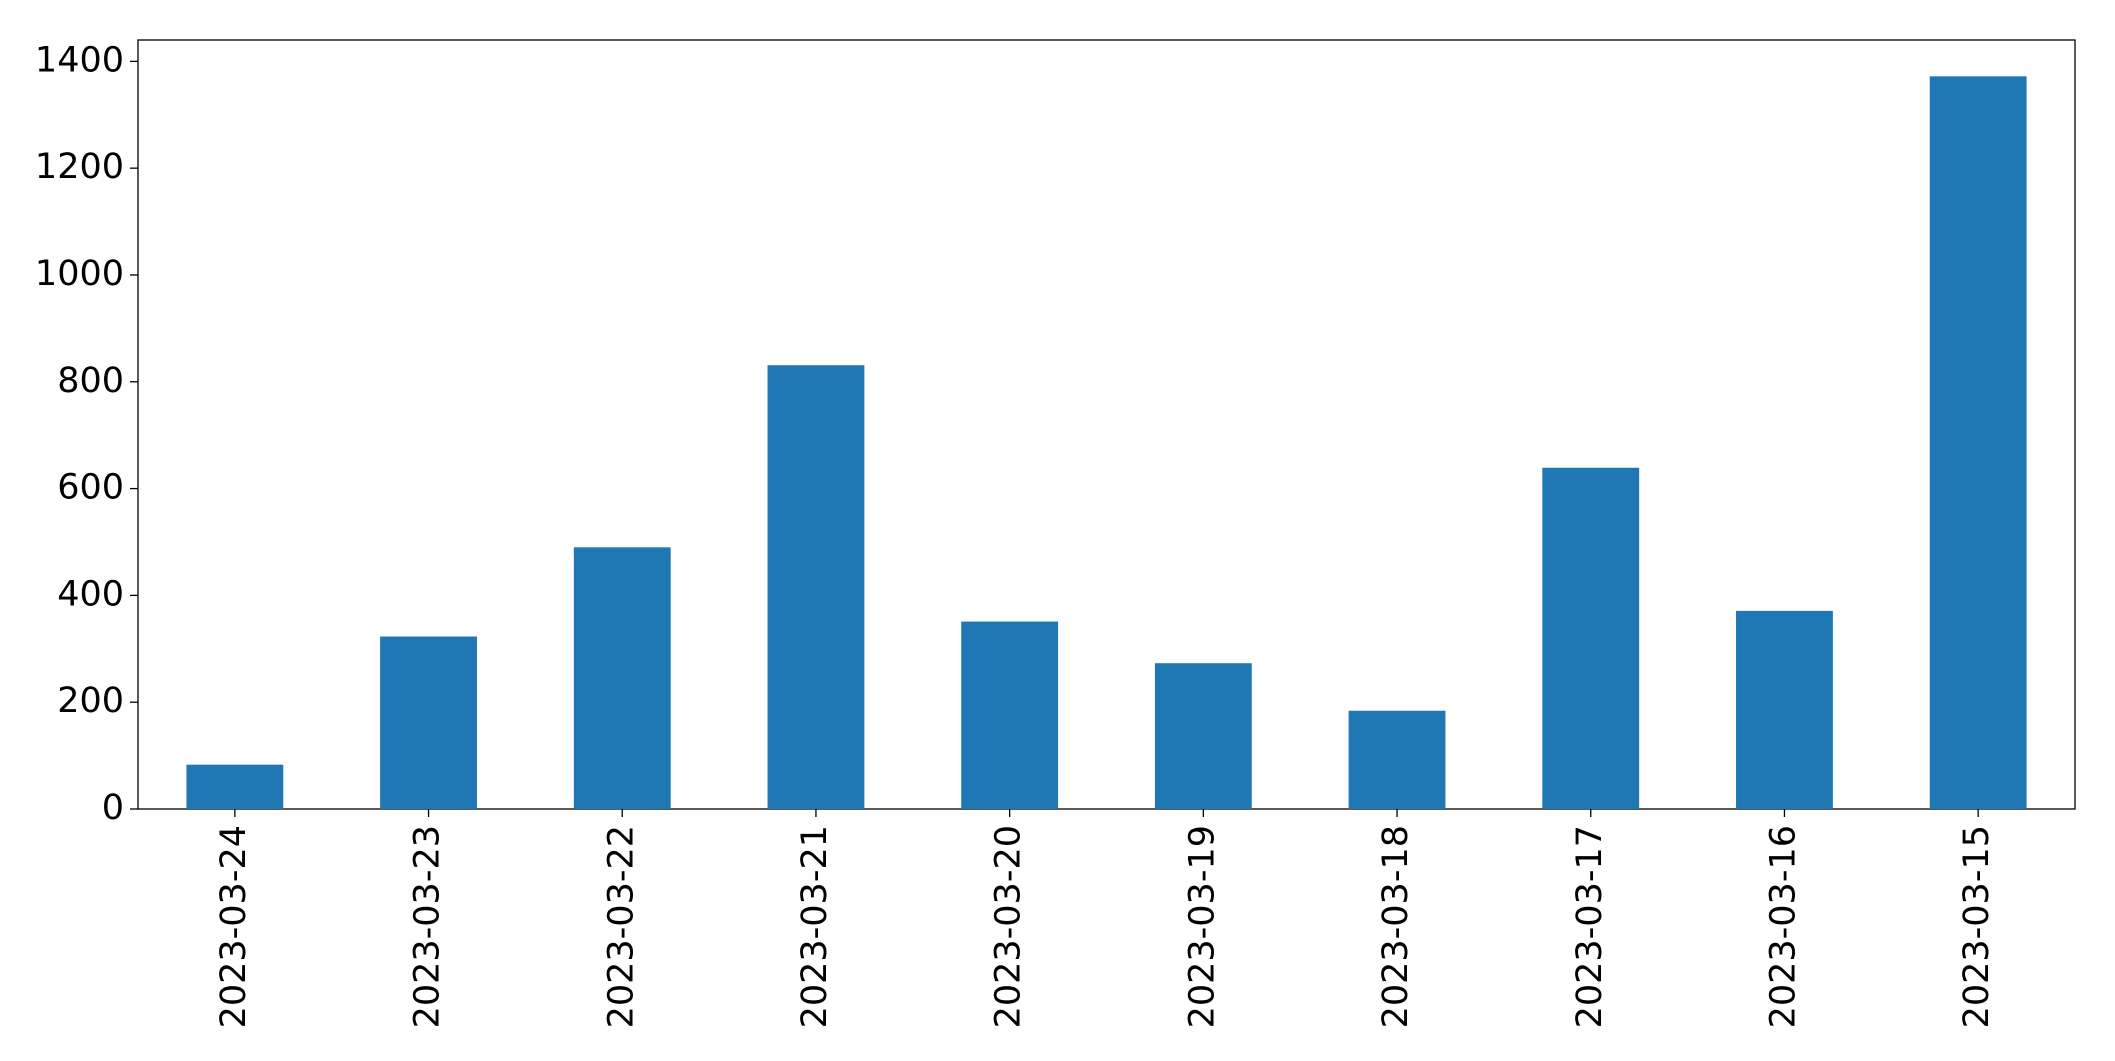 Image resolution: width=2115 pixels, height=1061 pixels. What do you see at coordinates (90, 594) in the screenshot?
I see `y-tick-label: 400` at bounding box center [90, 594].